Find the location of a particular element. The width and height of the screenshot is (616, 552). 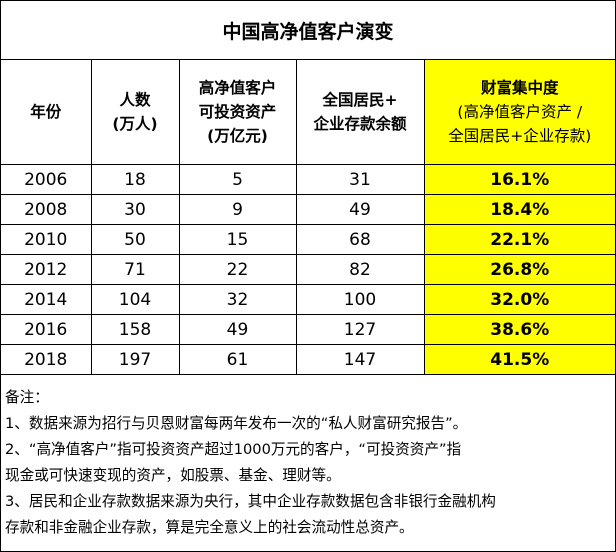

table-row: 2016 158 49 127 38.6% is located at coordinates (308, 329).